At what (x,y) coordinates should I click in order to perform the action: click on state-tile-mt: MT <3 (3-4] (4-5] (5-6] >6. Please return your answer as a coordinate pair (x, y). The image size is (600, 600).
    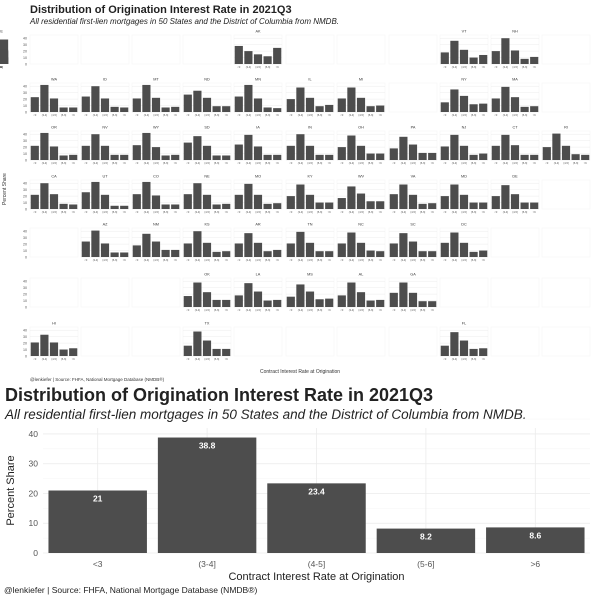
    Looking at the image, I should click on (156, 97).